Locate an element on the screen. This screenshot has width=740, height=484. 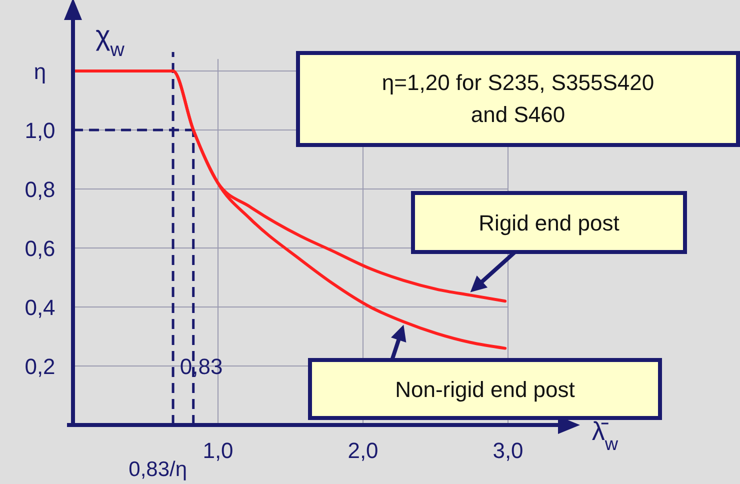
ref-line-label: 0,83 is located at coordinates (201, 366).